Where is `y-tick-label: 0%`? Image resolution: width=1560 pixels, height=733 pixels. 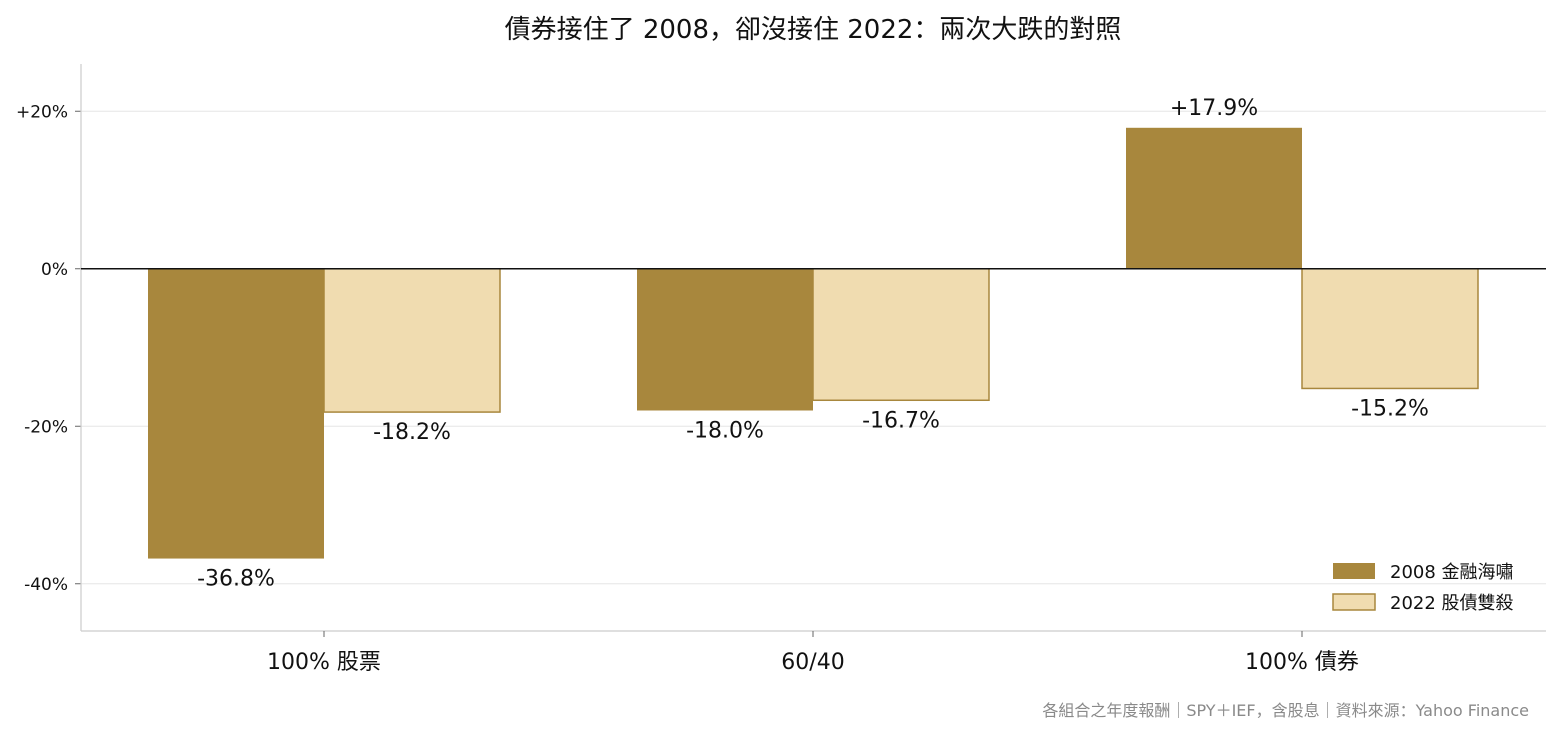
y-tick-label: 0% is located at coordinates (54, 270).